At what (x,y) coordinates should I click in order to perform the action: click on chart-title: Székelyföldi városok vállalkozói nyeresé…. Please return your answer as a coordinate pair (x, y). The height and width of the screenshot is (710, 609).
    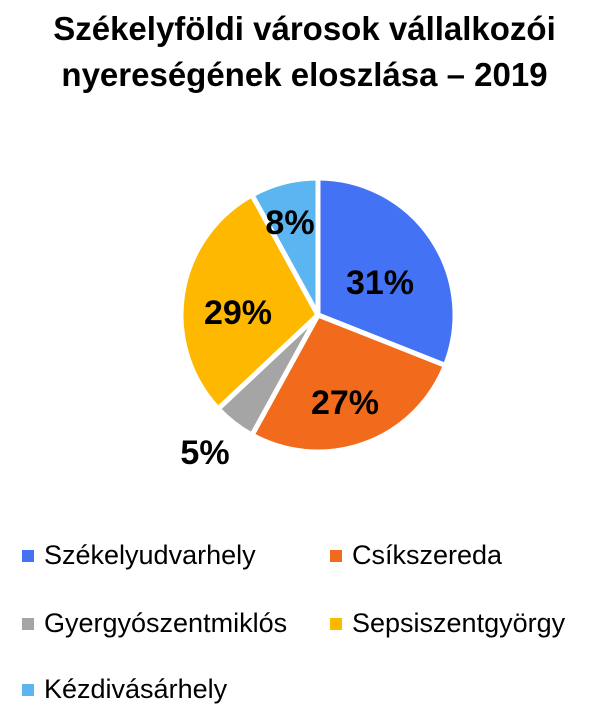
    Looking at the image, I should click on (304, 52).